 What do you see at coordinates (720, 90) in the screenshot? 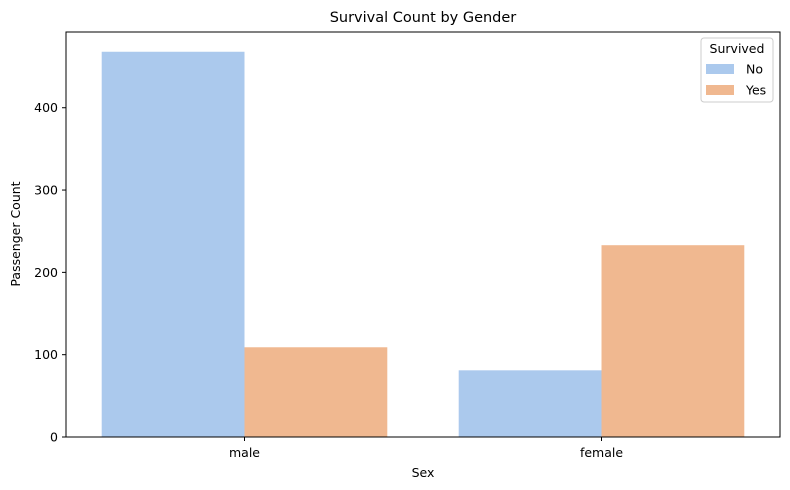
I see `legend-swatch-yes` at bounding box center [720, 90].